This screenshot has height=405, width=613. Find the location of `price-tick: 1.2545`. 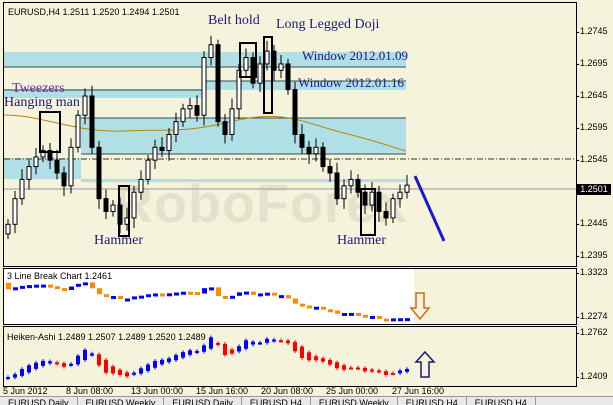

price-tick: 1.2545 is located at coordinates (592, 159).